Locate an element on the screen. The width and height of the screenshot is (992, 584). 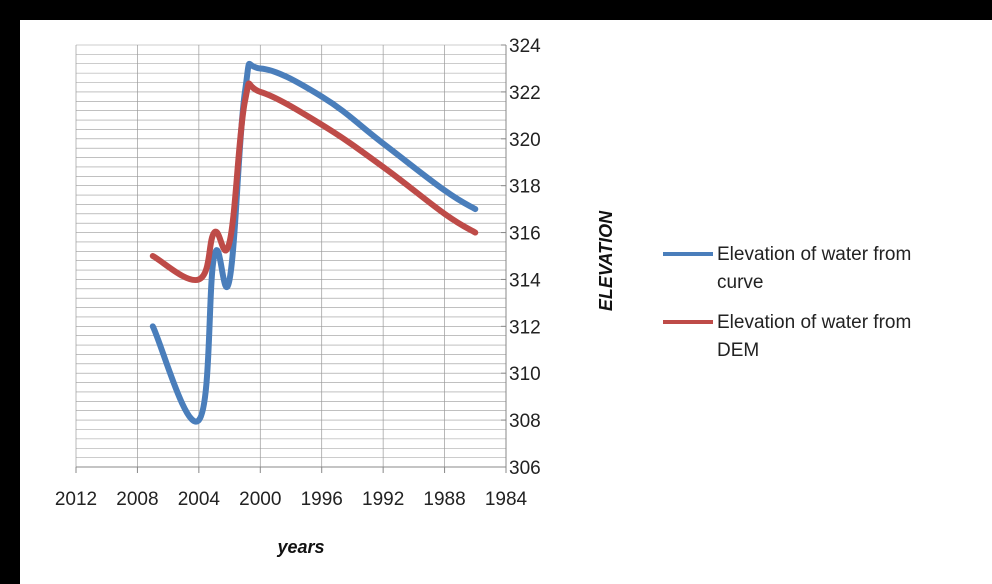
x-tick-label: 1992 is located at coordinates (383, 499).